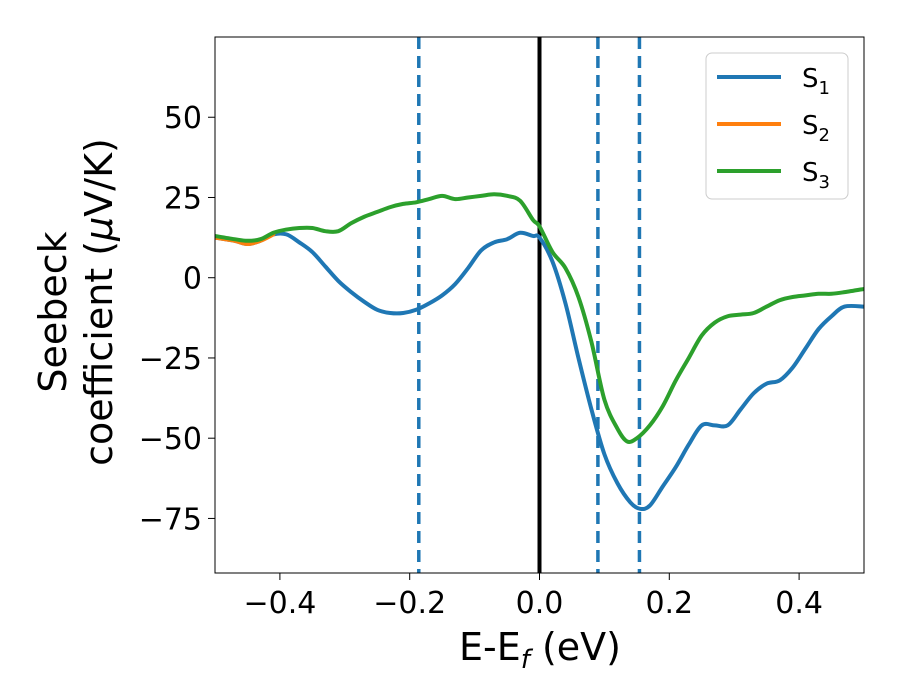 Image resolution: width=900 pixels, height=700 pixels. I want to click on x-tick-label: −0.4, so click(279, 603).